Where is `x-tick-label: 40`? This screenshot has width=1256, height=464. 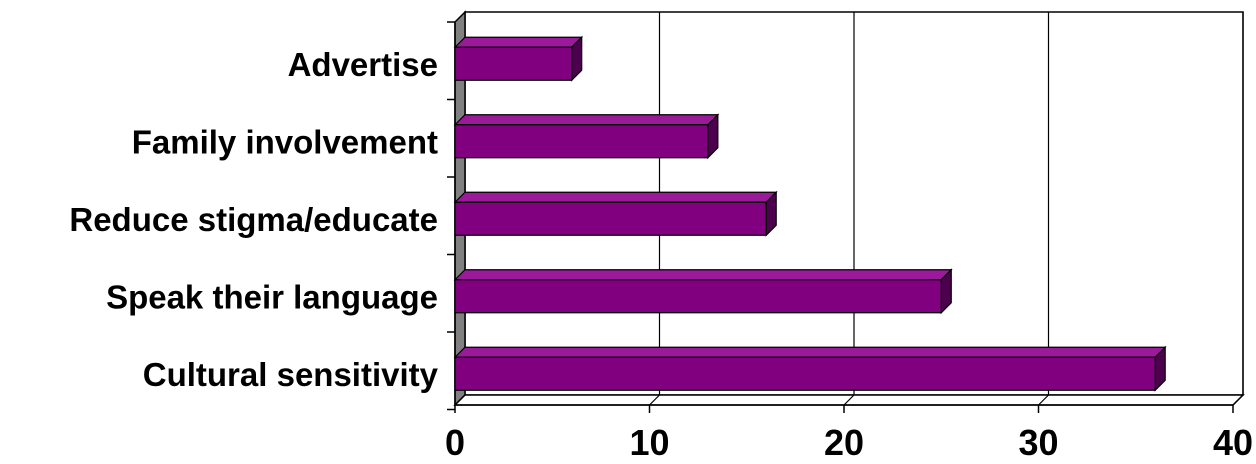 x-tick-label: 40 is located at coordinates (1233, 442).